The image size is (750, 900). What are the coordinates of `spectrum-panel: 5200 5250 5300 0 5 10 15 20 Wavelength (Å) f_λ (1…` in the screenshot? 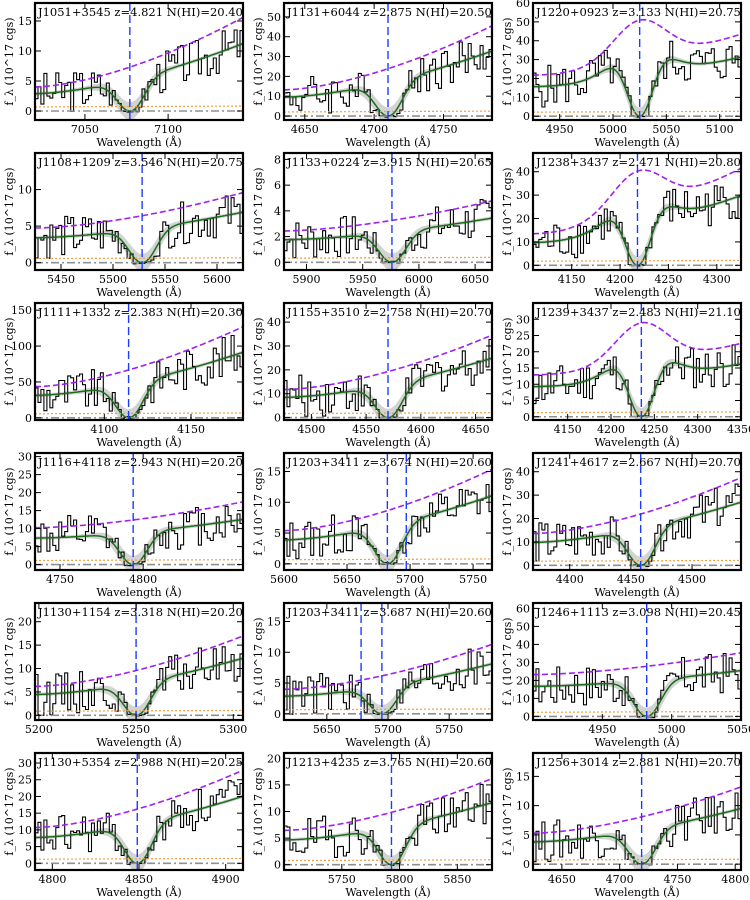 It's located at (125, 675).